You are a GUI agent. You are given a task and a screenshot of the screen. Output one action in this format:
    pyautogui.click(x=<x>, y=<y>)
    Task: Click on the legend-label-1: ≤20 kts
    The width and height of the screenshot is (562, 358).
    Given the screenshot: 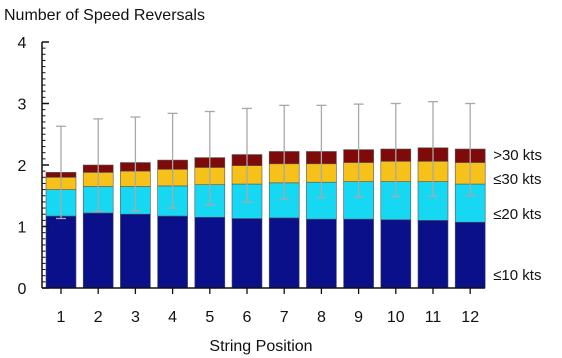 What is the action you would take?
    pyautogui.click(x=517, y=214)
    